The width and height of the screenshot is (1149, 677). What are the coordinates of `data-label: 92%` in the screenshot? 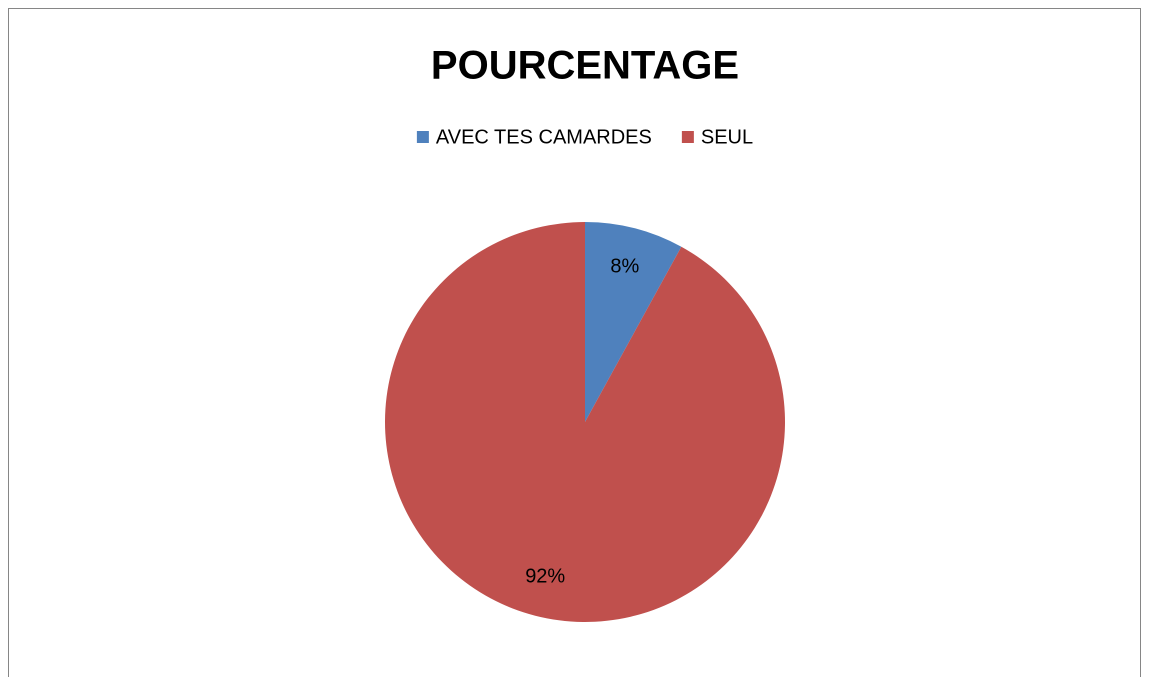 It's located at (545, 576).